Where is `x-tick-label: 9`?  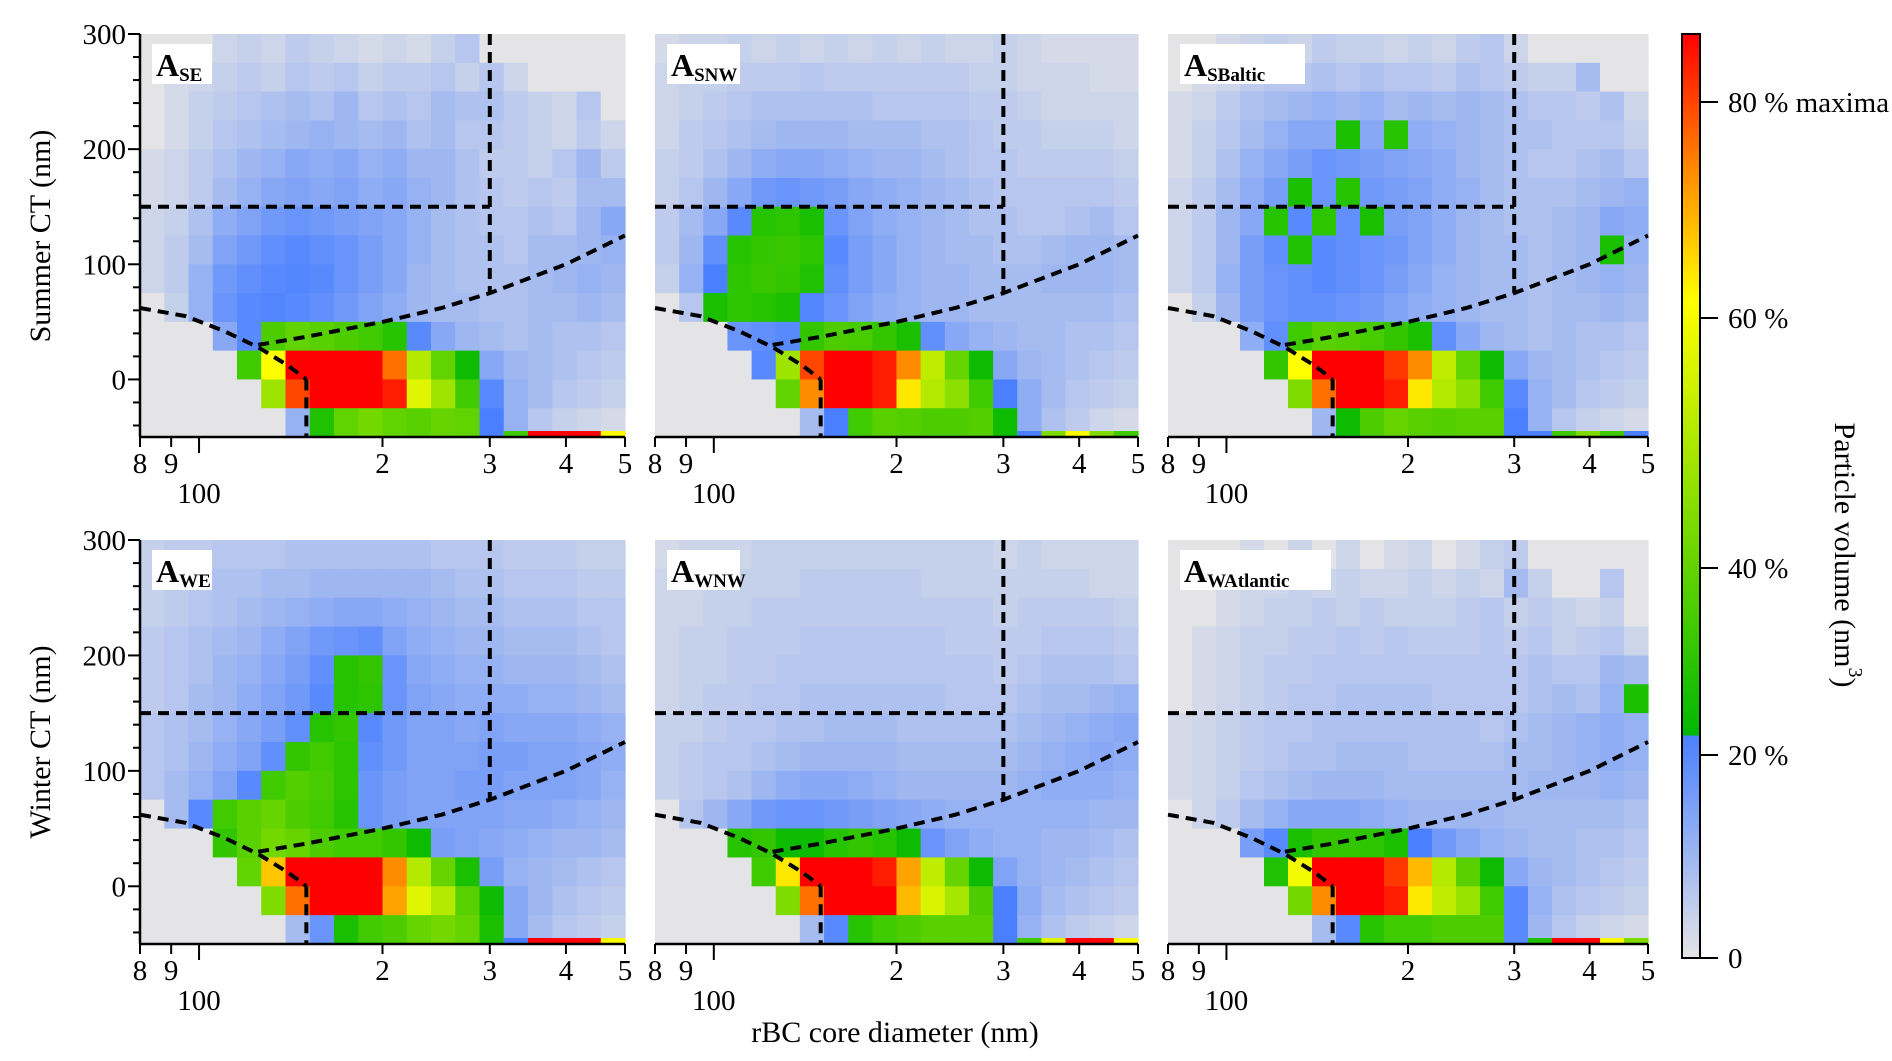 x-tick-label: 9 is located at coordinates (171, 464).